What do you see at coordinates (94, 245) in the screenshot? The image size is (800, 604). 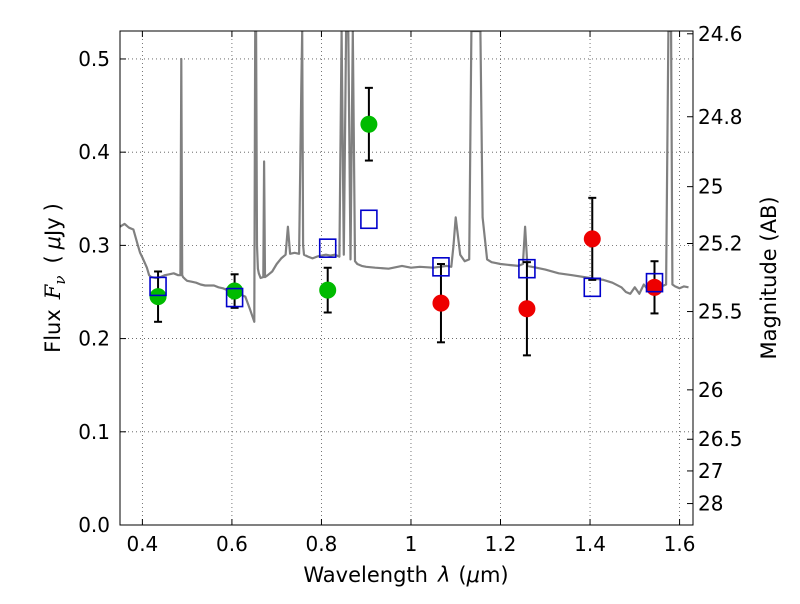 I see `y-tick-label: 0.3` at bounding box center [94, 245].